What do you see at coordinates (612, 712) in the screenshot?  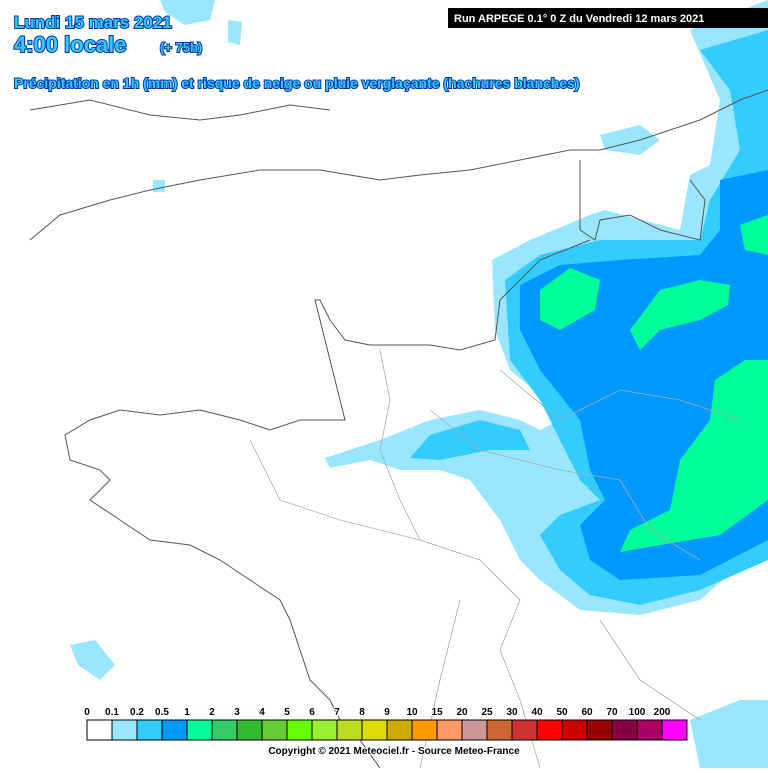 I see `legend-label: 70` at bounding box center [612, 712].